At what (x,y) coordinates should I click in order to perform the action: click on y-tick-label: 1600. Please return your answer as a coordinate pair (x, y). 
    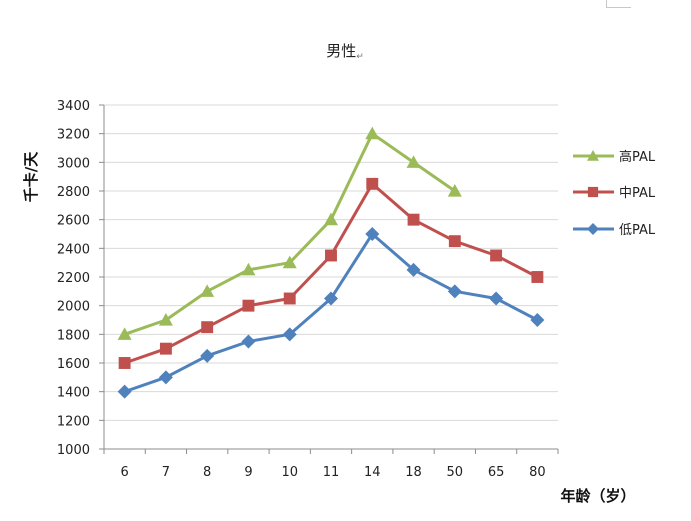
    Looking at the image, I should click on (73, 364).